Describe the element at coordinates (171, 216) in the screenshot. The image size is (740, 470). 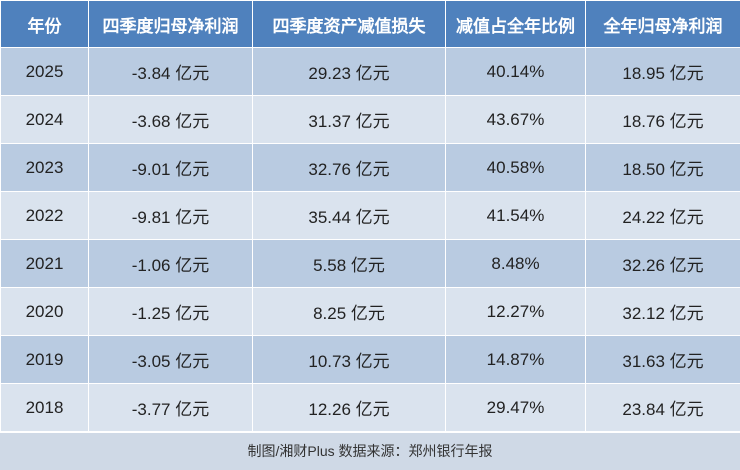
I see `table-cell: -9.81 亿元` at that location.